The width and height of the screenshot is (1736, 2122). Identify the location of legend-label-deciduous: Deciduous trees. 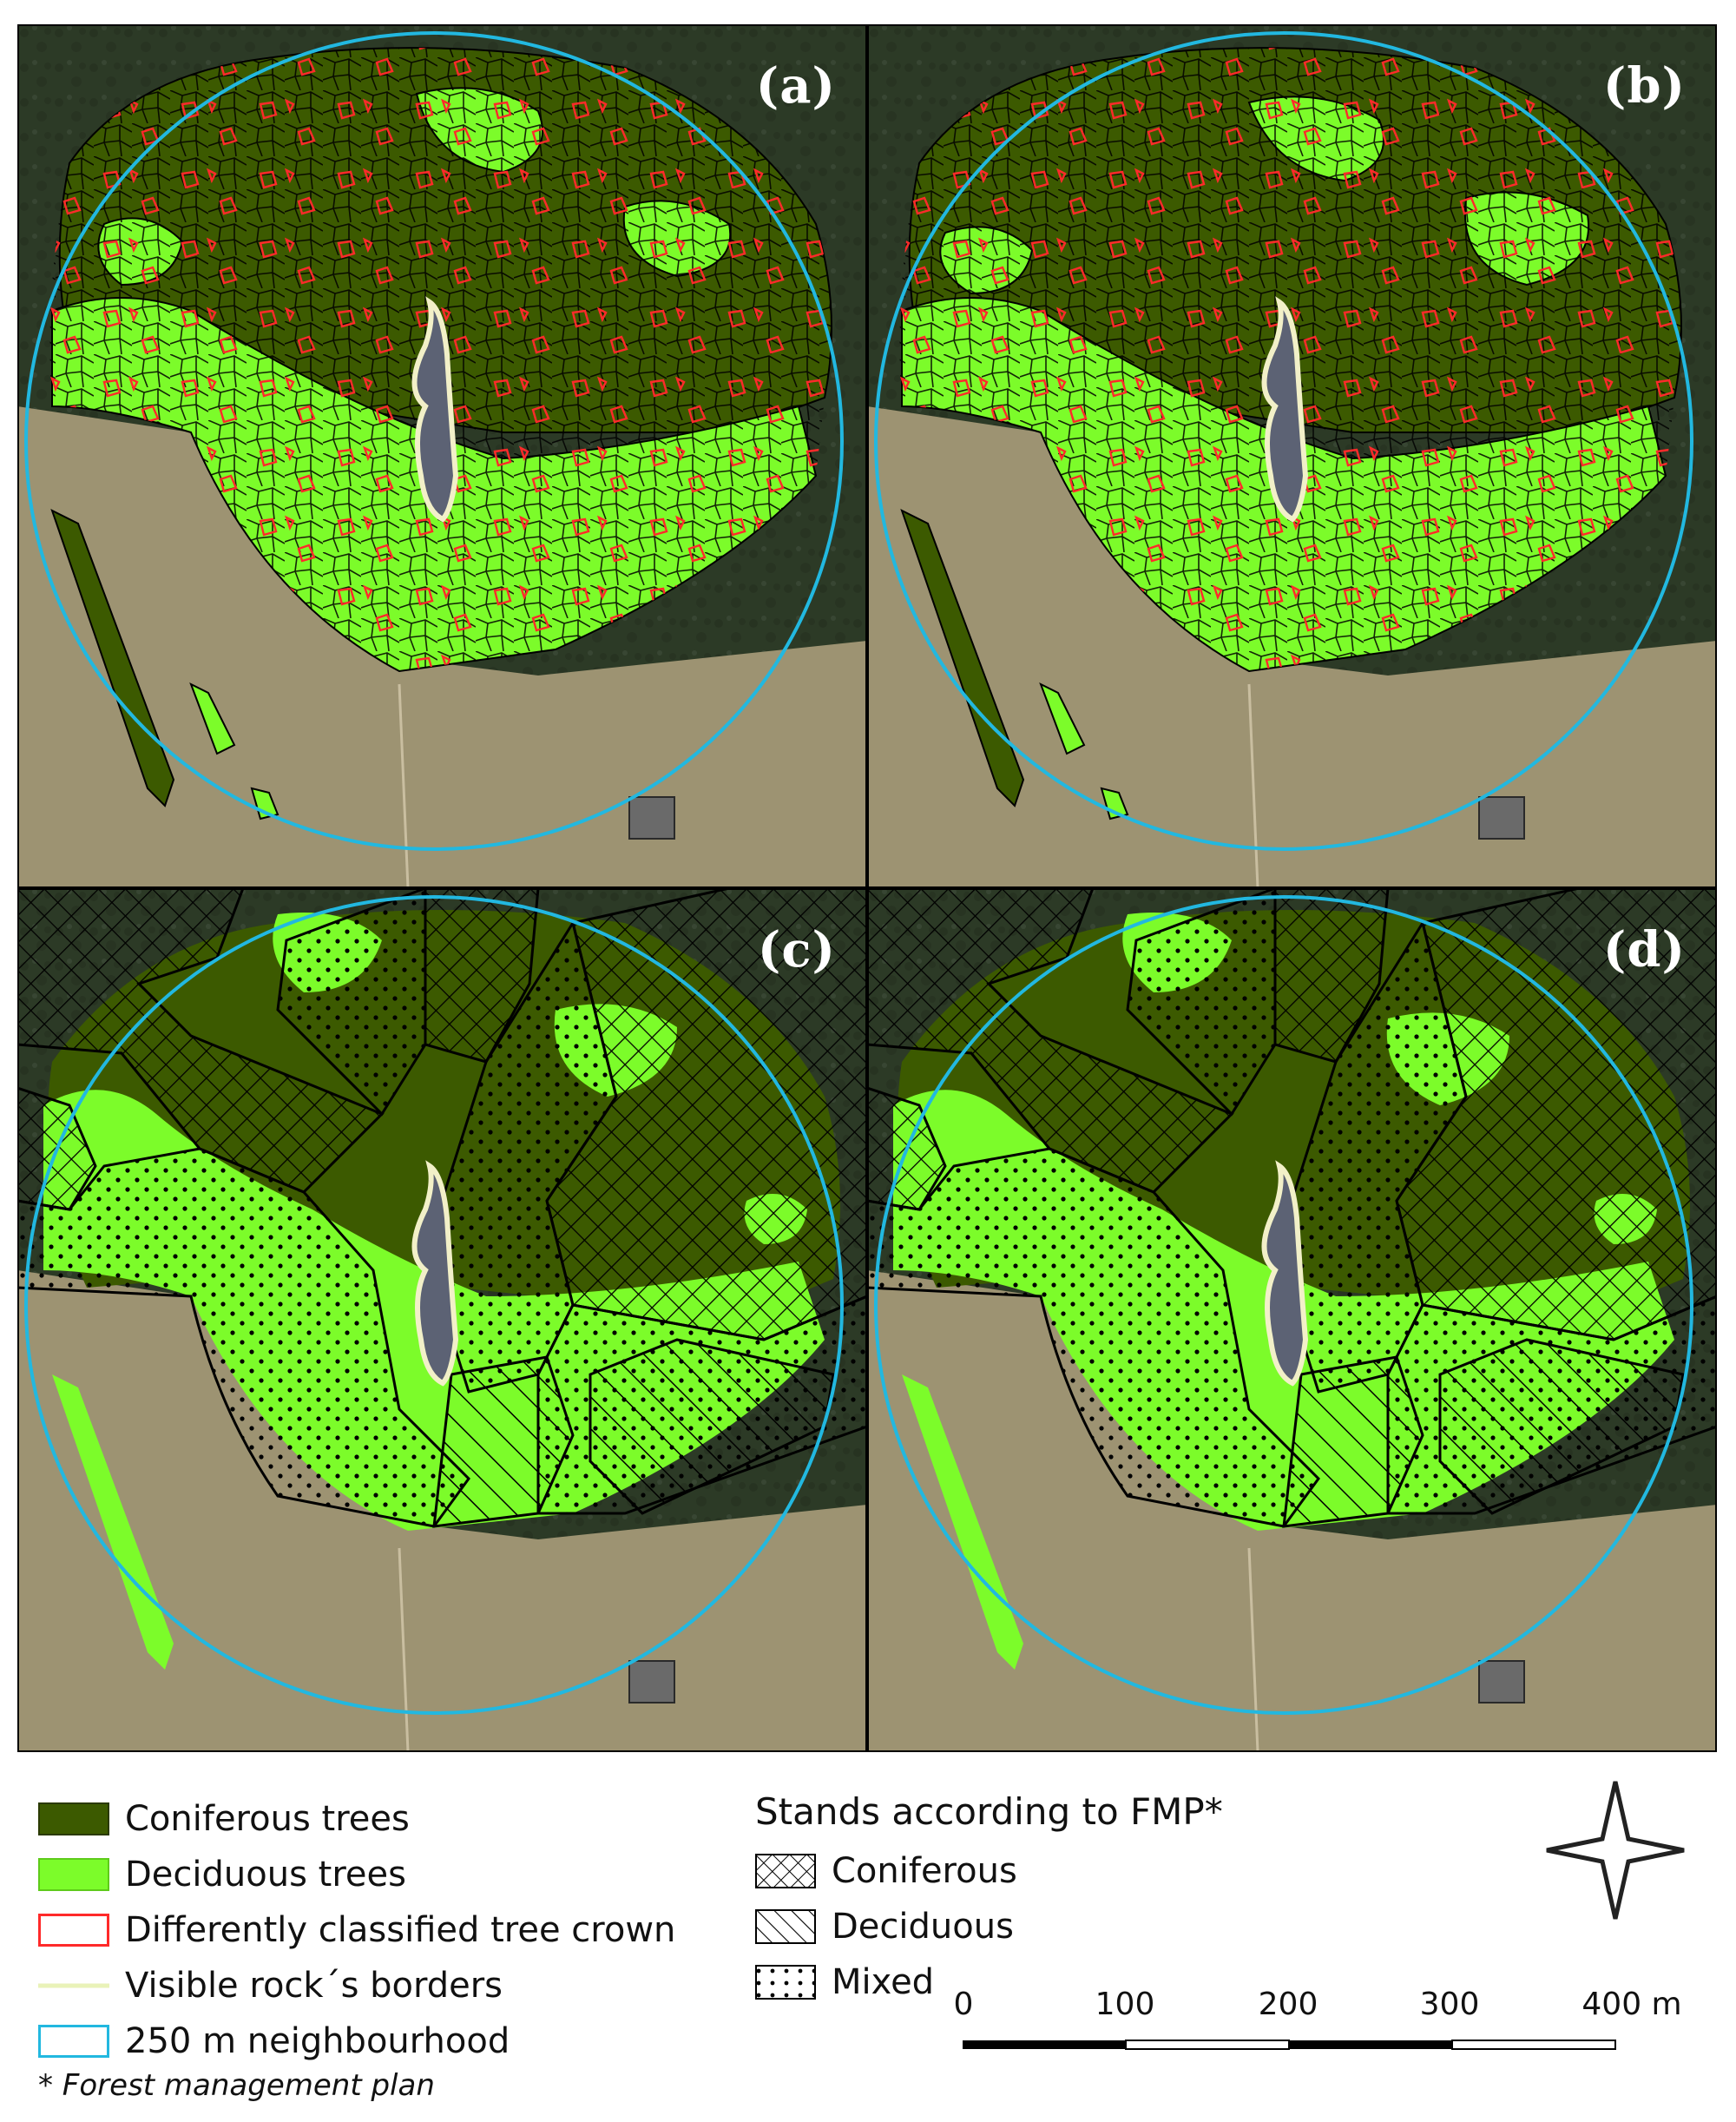
(265, 1875).